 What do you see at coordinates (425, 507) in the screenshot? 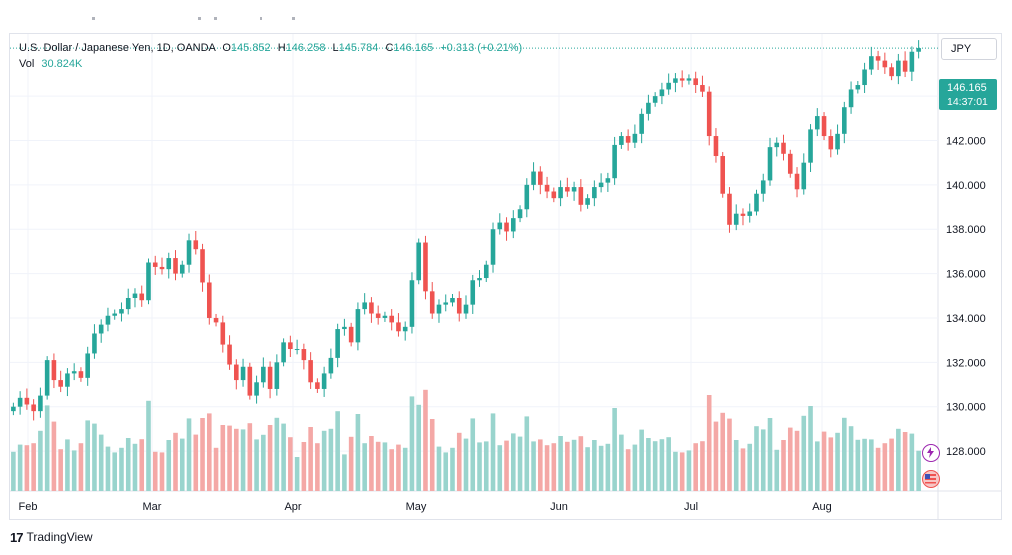
I see `x-axis: Feb Mar Apr May Jun Jul Aug` at bounding box center [425, 507].